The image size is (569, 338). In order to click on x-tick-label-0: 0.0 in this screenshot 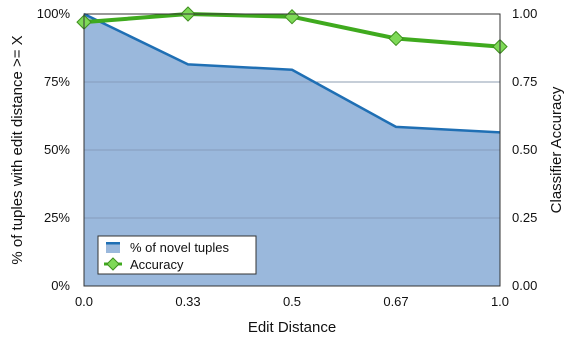, I will do `click(84, 301)`.